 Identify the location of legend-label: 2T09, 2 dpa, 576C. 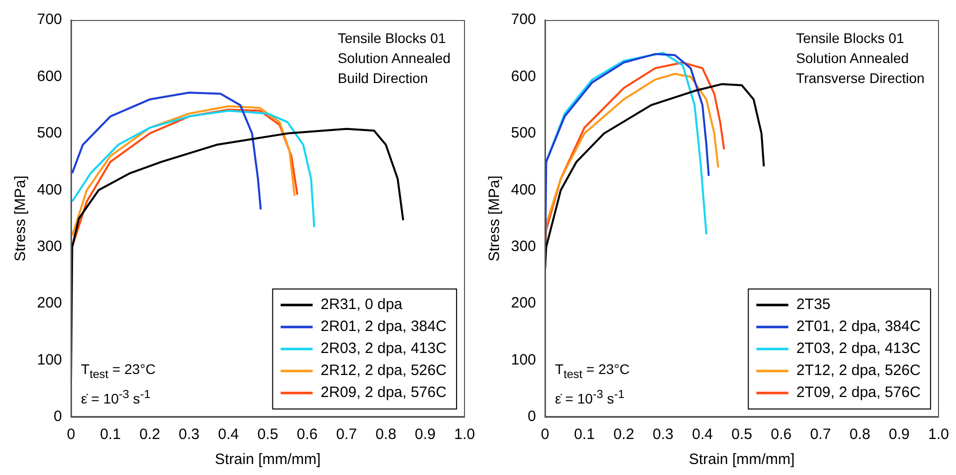
(858, 393).